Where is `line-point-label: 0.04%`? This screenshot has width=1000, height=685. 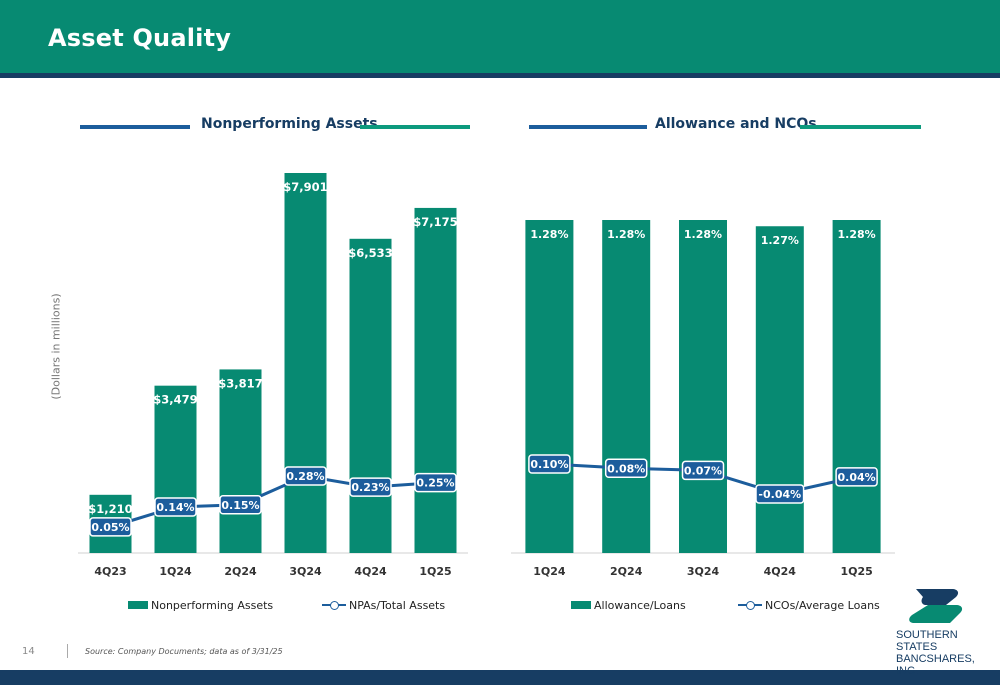 line-point-label: 0.04% is located at coordinates (857, 477).